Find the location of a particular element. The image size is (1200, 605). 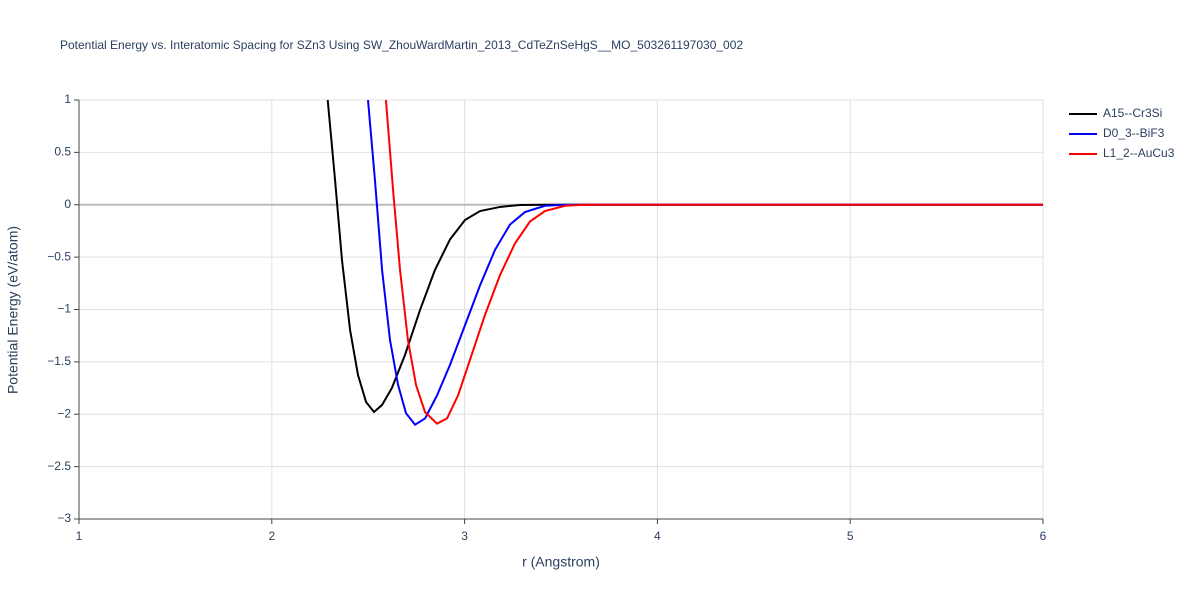

legend-label: L1_2--AuCu3 is located at coordinates (1139, 153).